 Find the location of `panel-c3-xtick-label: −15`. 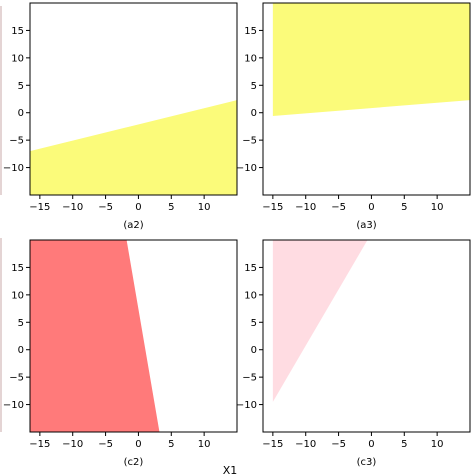

panel-c3-xtick-label: −15 is located at coordinates (272, 444).